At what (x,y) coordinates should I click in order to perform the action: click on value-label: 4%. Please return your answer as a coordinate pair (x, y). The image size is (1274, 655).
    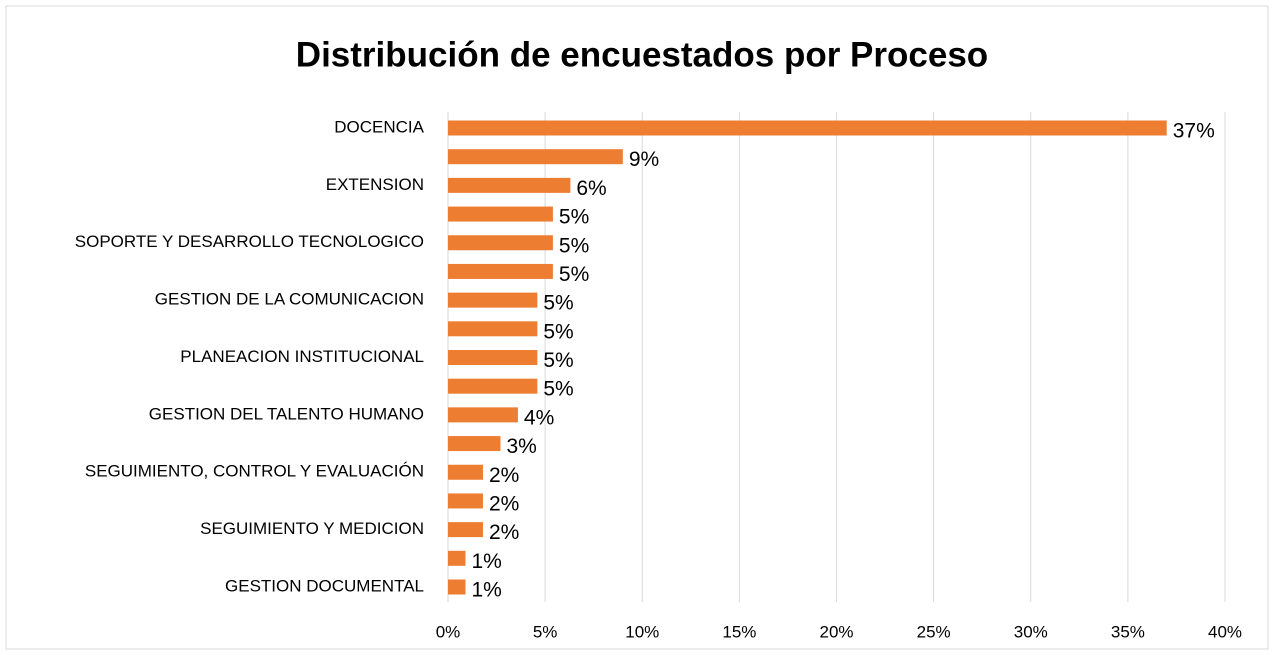
    Looking at the image, I should click on (539, 417).